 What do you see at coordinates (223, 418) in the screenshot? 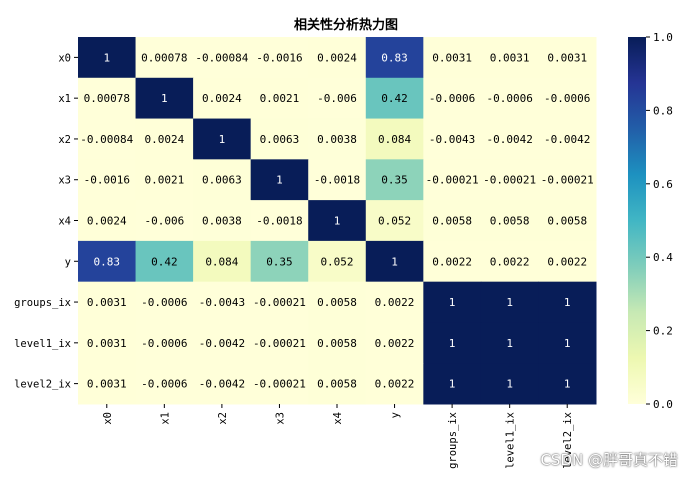
I see `x-tick-label: x2` at bounding box center [223, 418].